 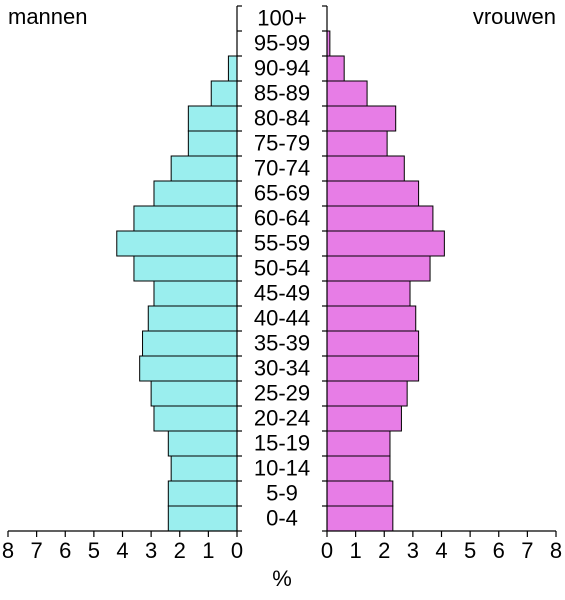 I want to click on y-tick-label: 95-99, so click(x=282, y=42).